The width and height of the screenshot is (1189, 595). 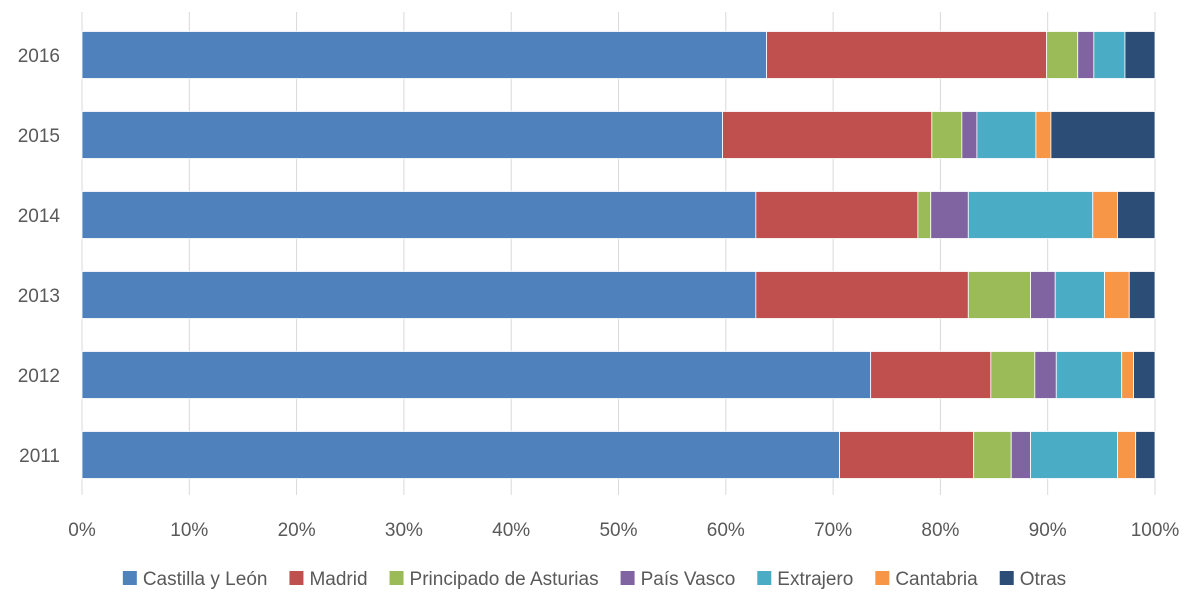 What do you see at coordinates (511, 530) in the screenshot?
I see `x-tick-label: 40%` at bounding box center [511, 530].